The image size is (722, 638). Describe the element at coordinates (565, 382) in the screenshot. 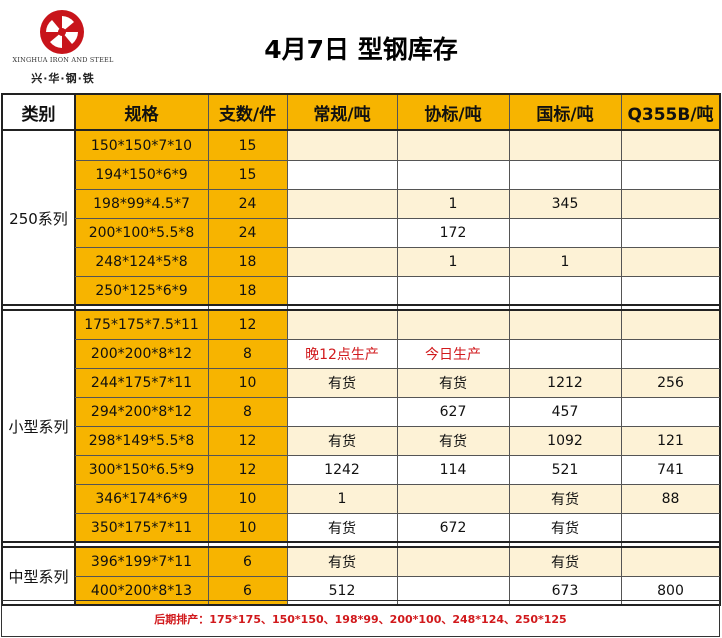

I see `stock-cell-national: 1212` at that location.